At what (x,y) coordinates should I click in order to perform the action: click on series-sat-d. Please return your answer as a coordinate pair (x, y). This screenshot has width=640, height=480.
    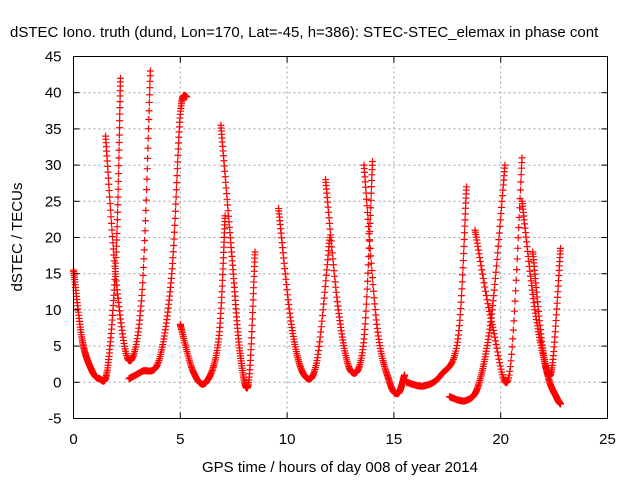
    Looking at the image, I should click on (202, 300).